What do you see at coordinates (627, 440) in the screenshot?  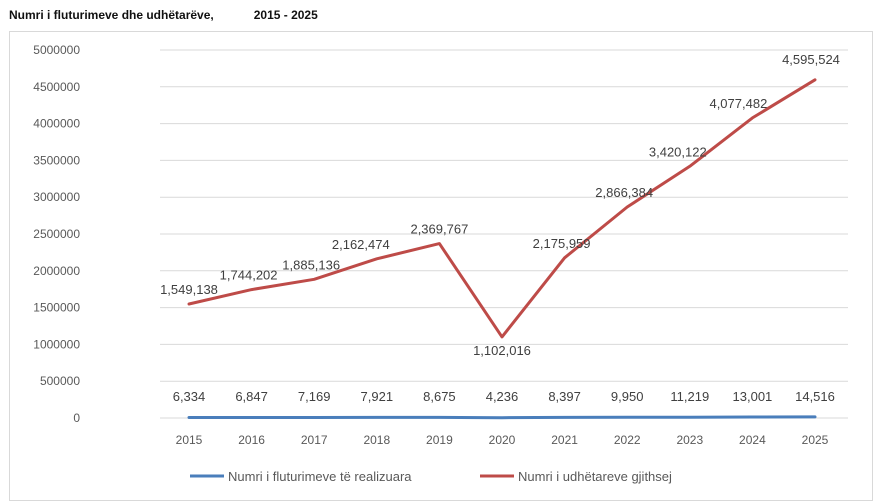 I see `x-tick-label: 2022` at bounding box center [627, 440].